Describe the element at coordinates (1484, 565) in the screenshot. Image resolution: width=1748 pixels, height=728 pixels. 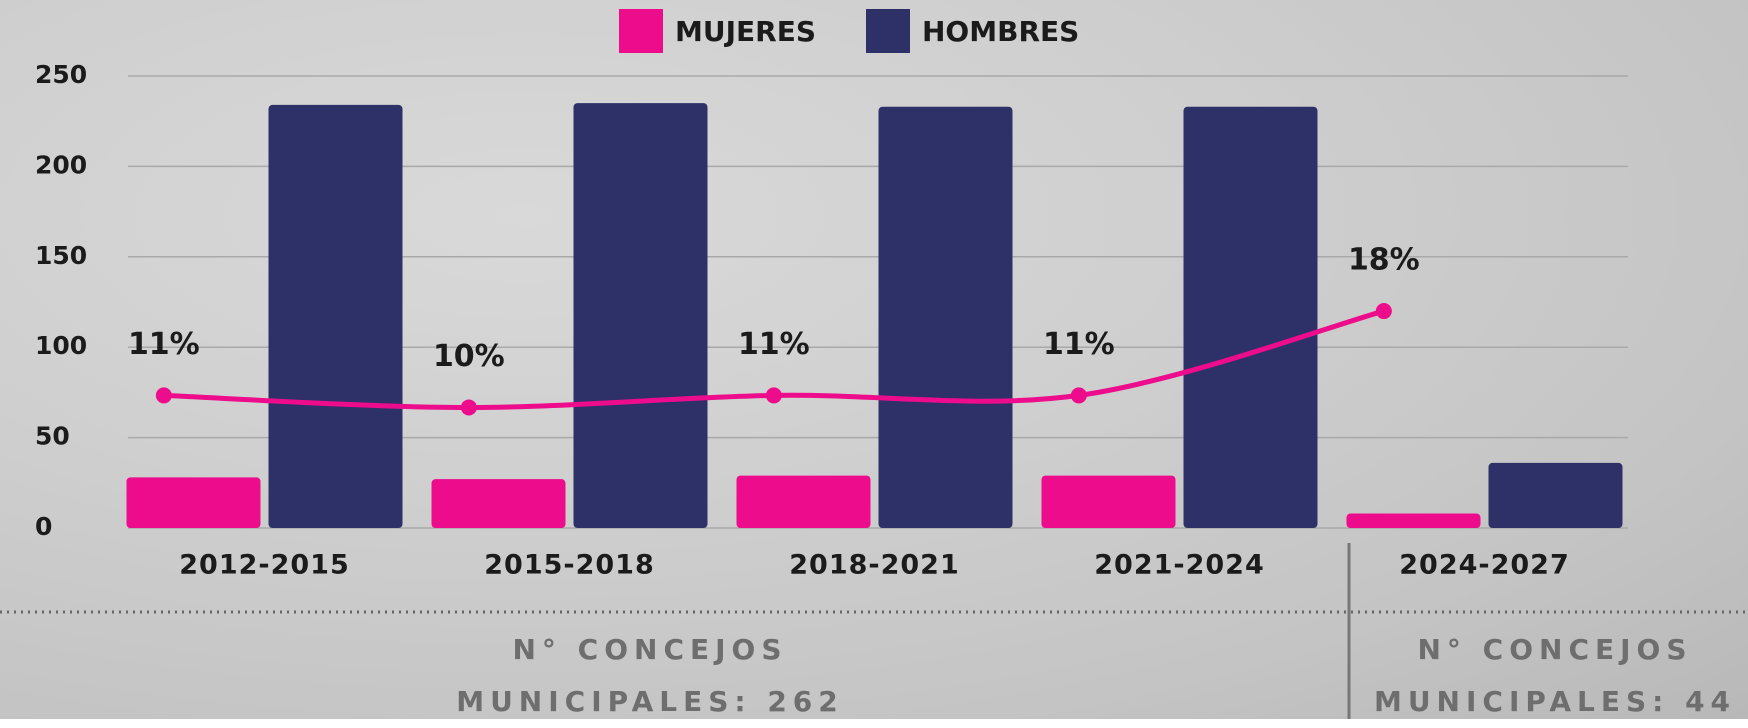
I see `x-tick-label: 2024-2027` at that location.